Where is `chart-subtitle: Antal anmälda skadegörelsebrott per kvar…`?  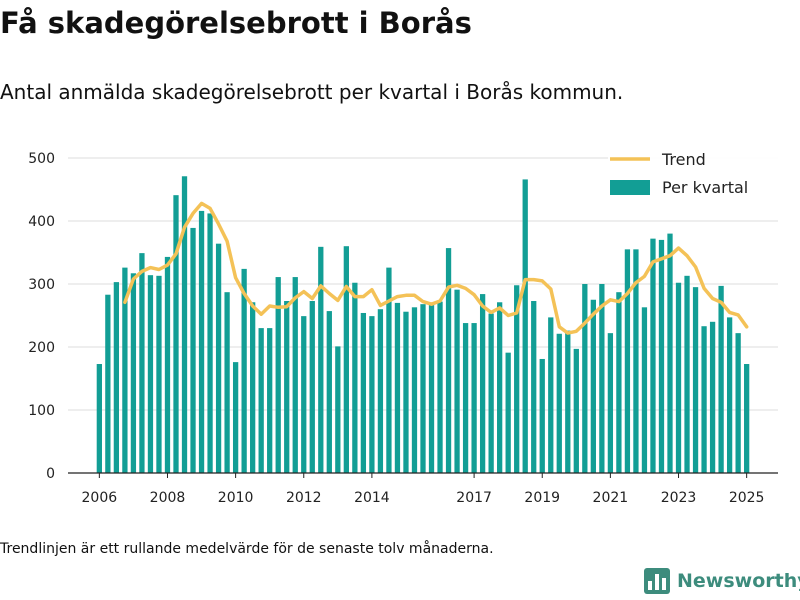 chart-subtitle: Antal anmälda skadegörelsebrott per kvar… is located at coordinates (312, 92).